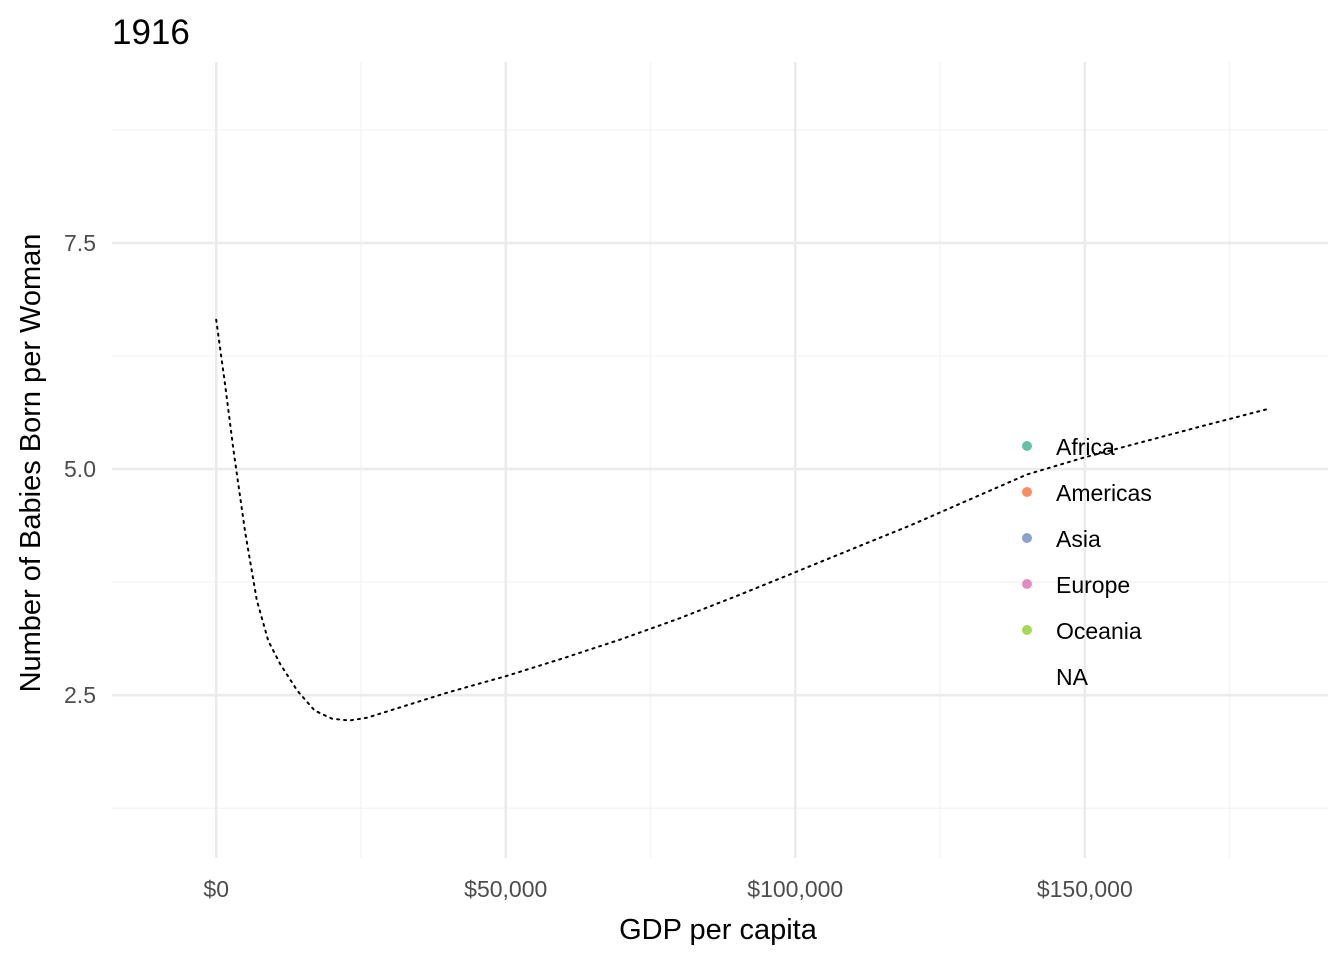  Describe the element at coordinates (667, 889) in the screenshot. I see `x-axis-ticks: $0 $50,000 $100,000 $150,000` at that location.